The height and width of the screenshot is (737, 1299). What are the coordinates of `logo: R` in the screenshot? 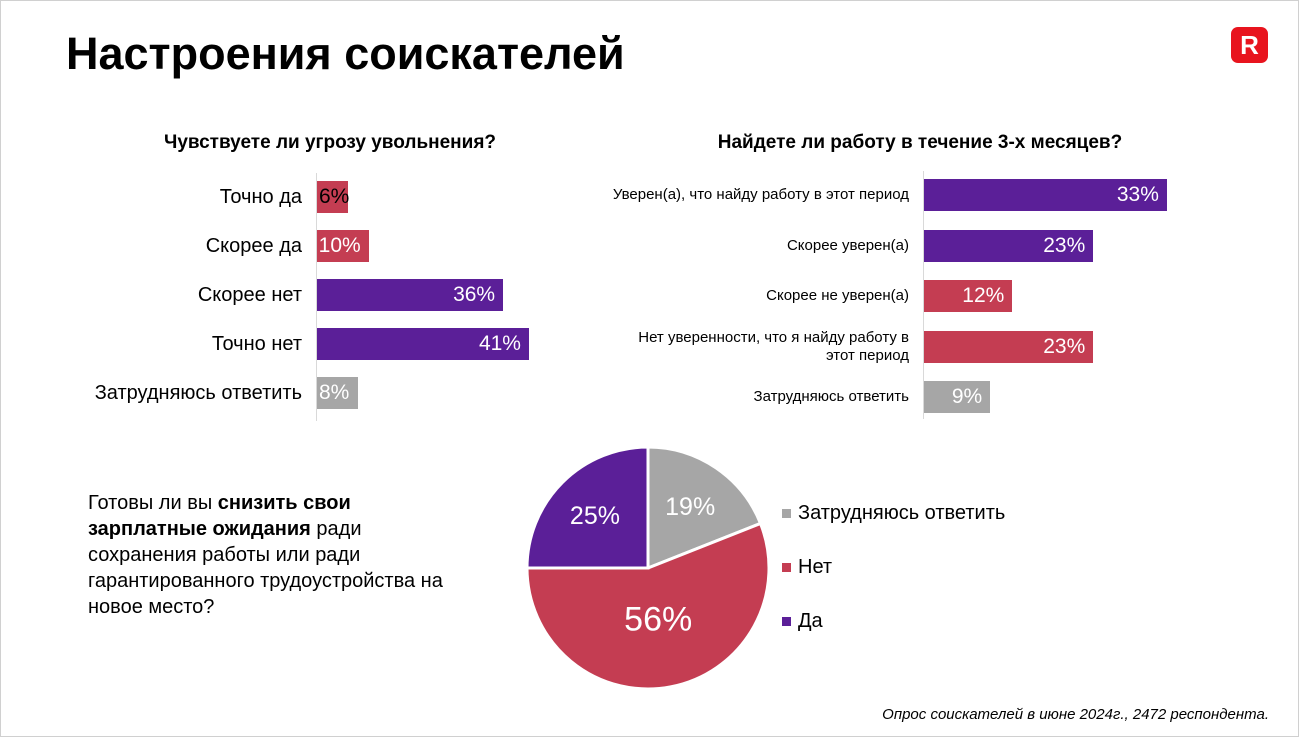 It's located at (1249, 45).